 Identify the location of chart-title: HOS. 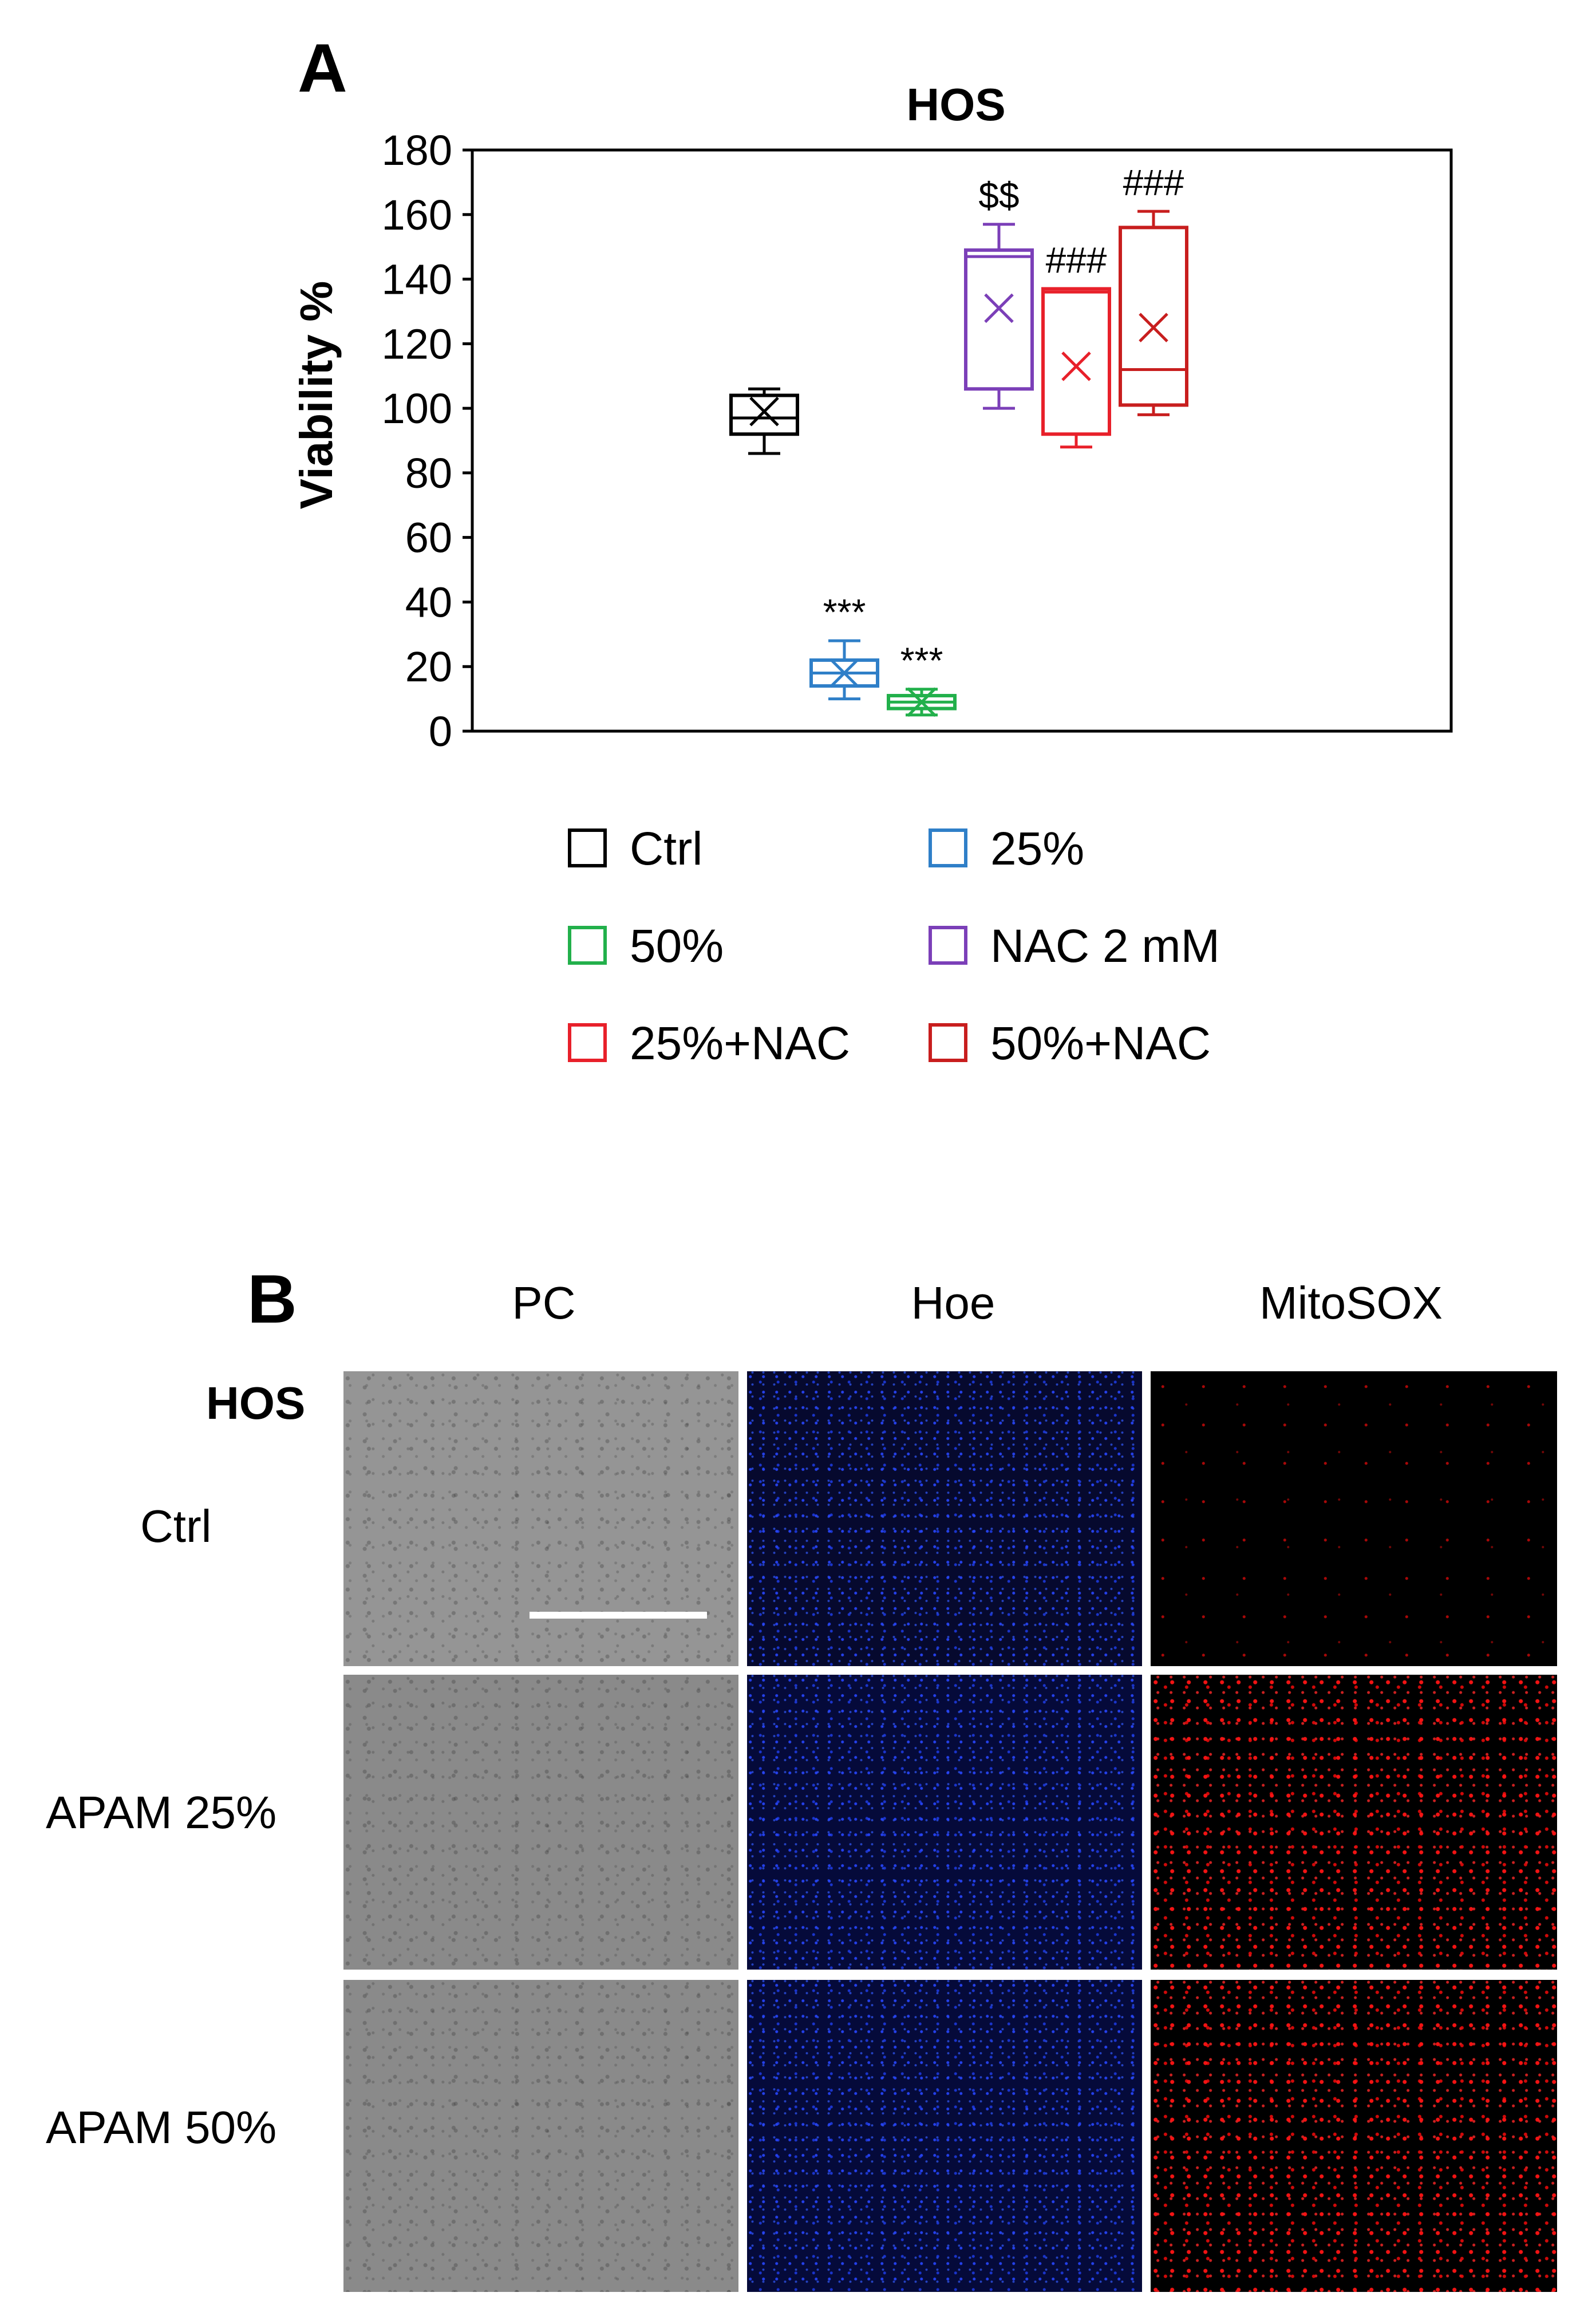
(956, 105).